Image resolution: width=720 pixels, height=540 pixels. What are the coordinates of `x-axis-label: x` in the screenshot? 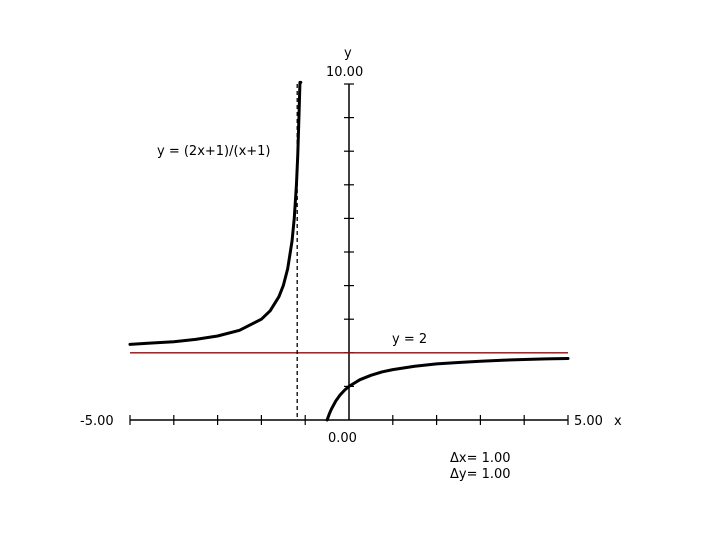 It's located at (618, 421).